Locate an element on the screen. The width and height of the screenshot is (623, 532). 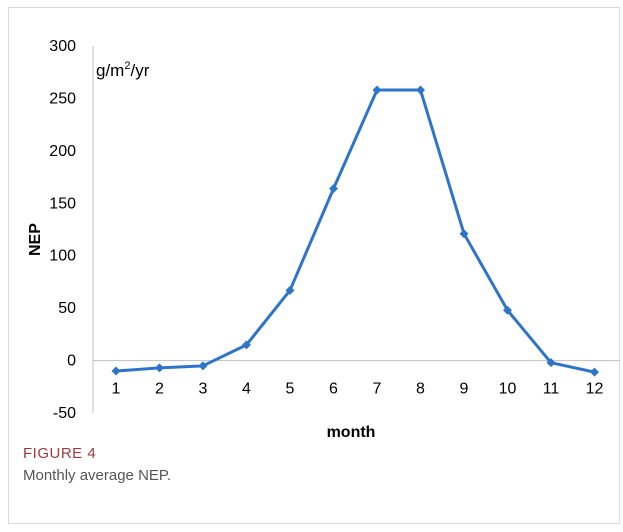
y-axis-title: NEP is located at coordinates (35, 239).